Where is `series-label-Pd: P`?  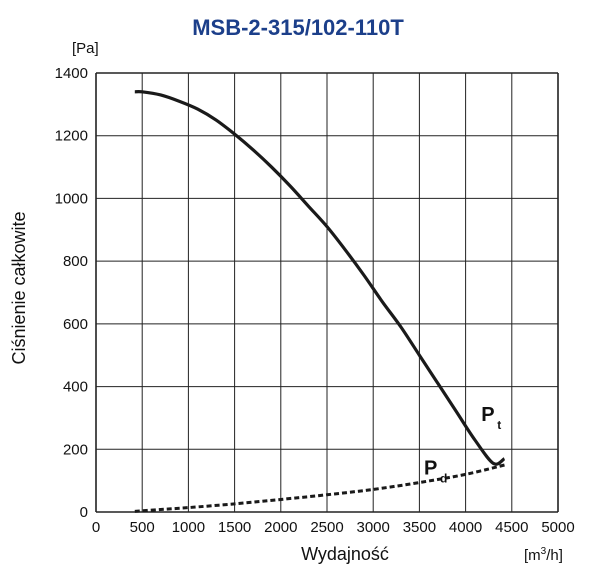
series-label-Pd: P is located at coordinates (430, 468).